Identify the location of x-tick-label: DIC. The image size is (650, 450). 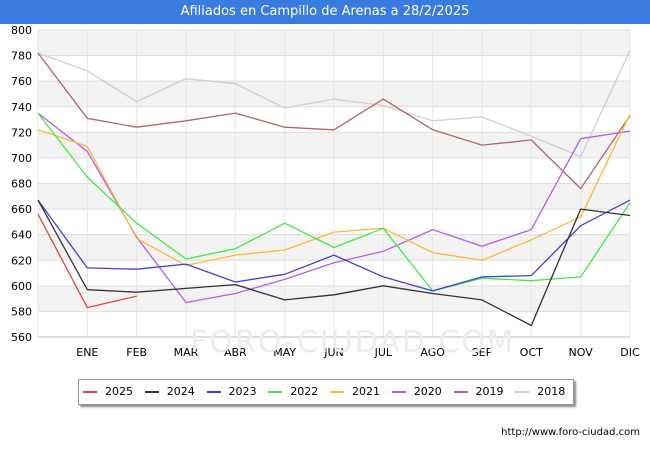
(630, 352).